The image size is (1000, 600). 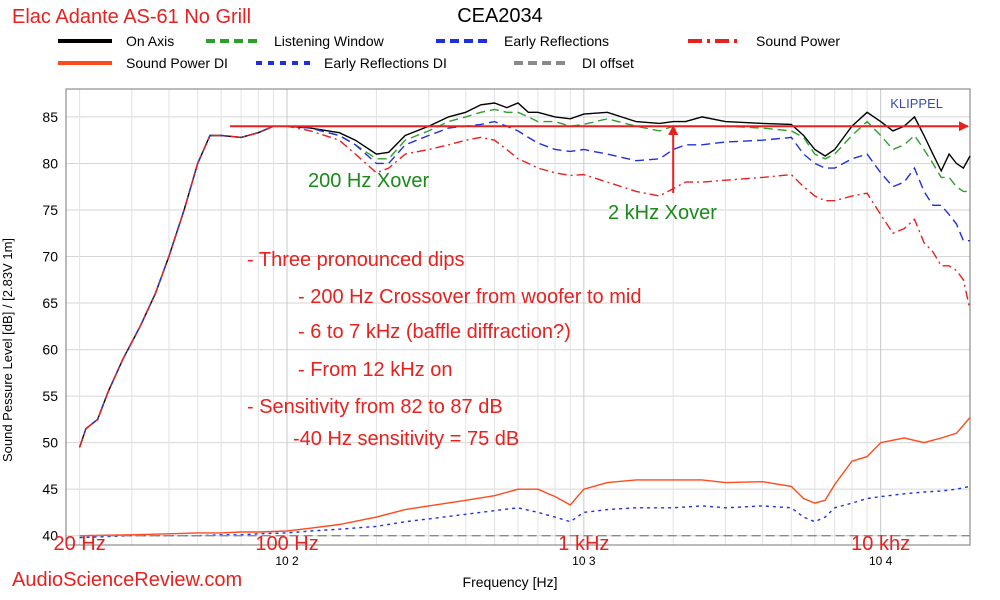 I want to click on y-tick-label: 60, so click(x=50, y=350).